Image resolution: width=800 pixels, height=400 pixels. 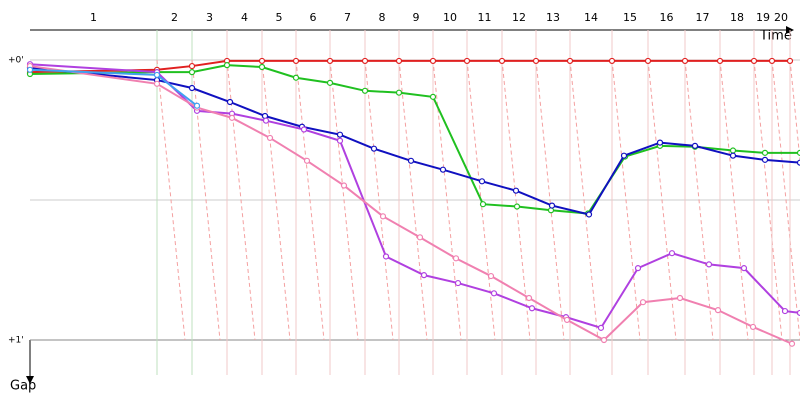 What do you see at coordinates (553, 17) in the screenshot?
I see `lap-label: 13` at bounding box center [553, 17].